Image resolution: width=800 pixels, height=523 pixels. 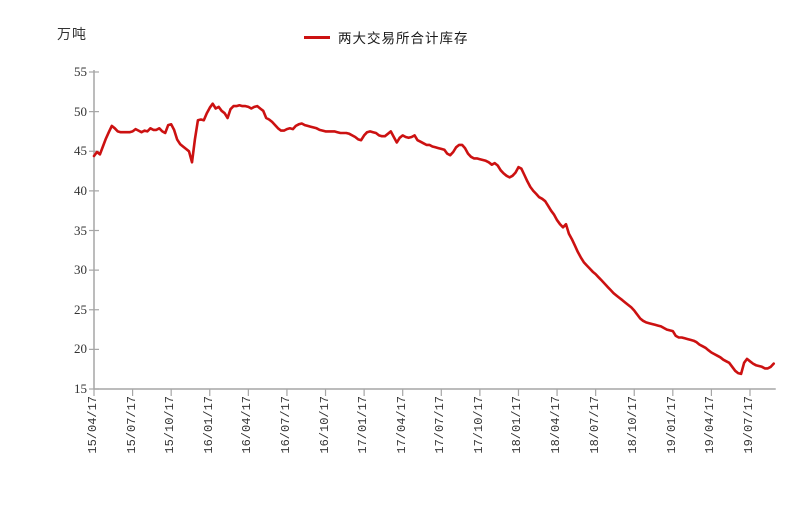 What do you see at coordinates (80, 230) in the screenshot?
I see `y-tick-label: 35` at bounding box center [80, 230].